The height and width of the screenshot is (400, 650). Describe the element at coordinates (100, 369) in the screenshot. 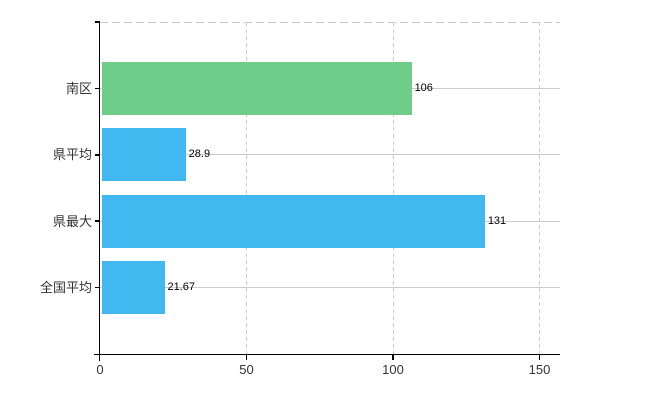

I see `x-tick-label: 0` at that location.